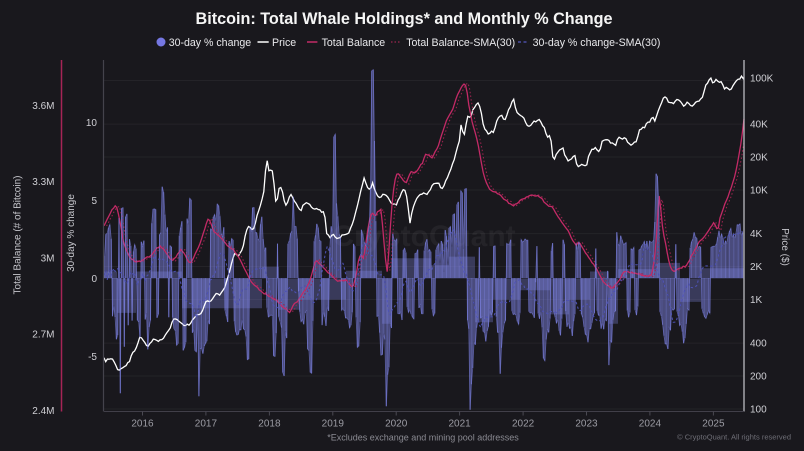  Describe the element at coordinates (94, 279) in the screenshot. I see `svg-text: 0` at that location.